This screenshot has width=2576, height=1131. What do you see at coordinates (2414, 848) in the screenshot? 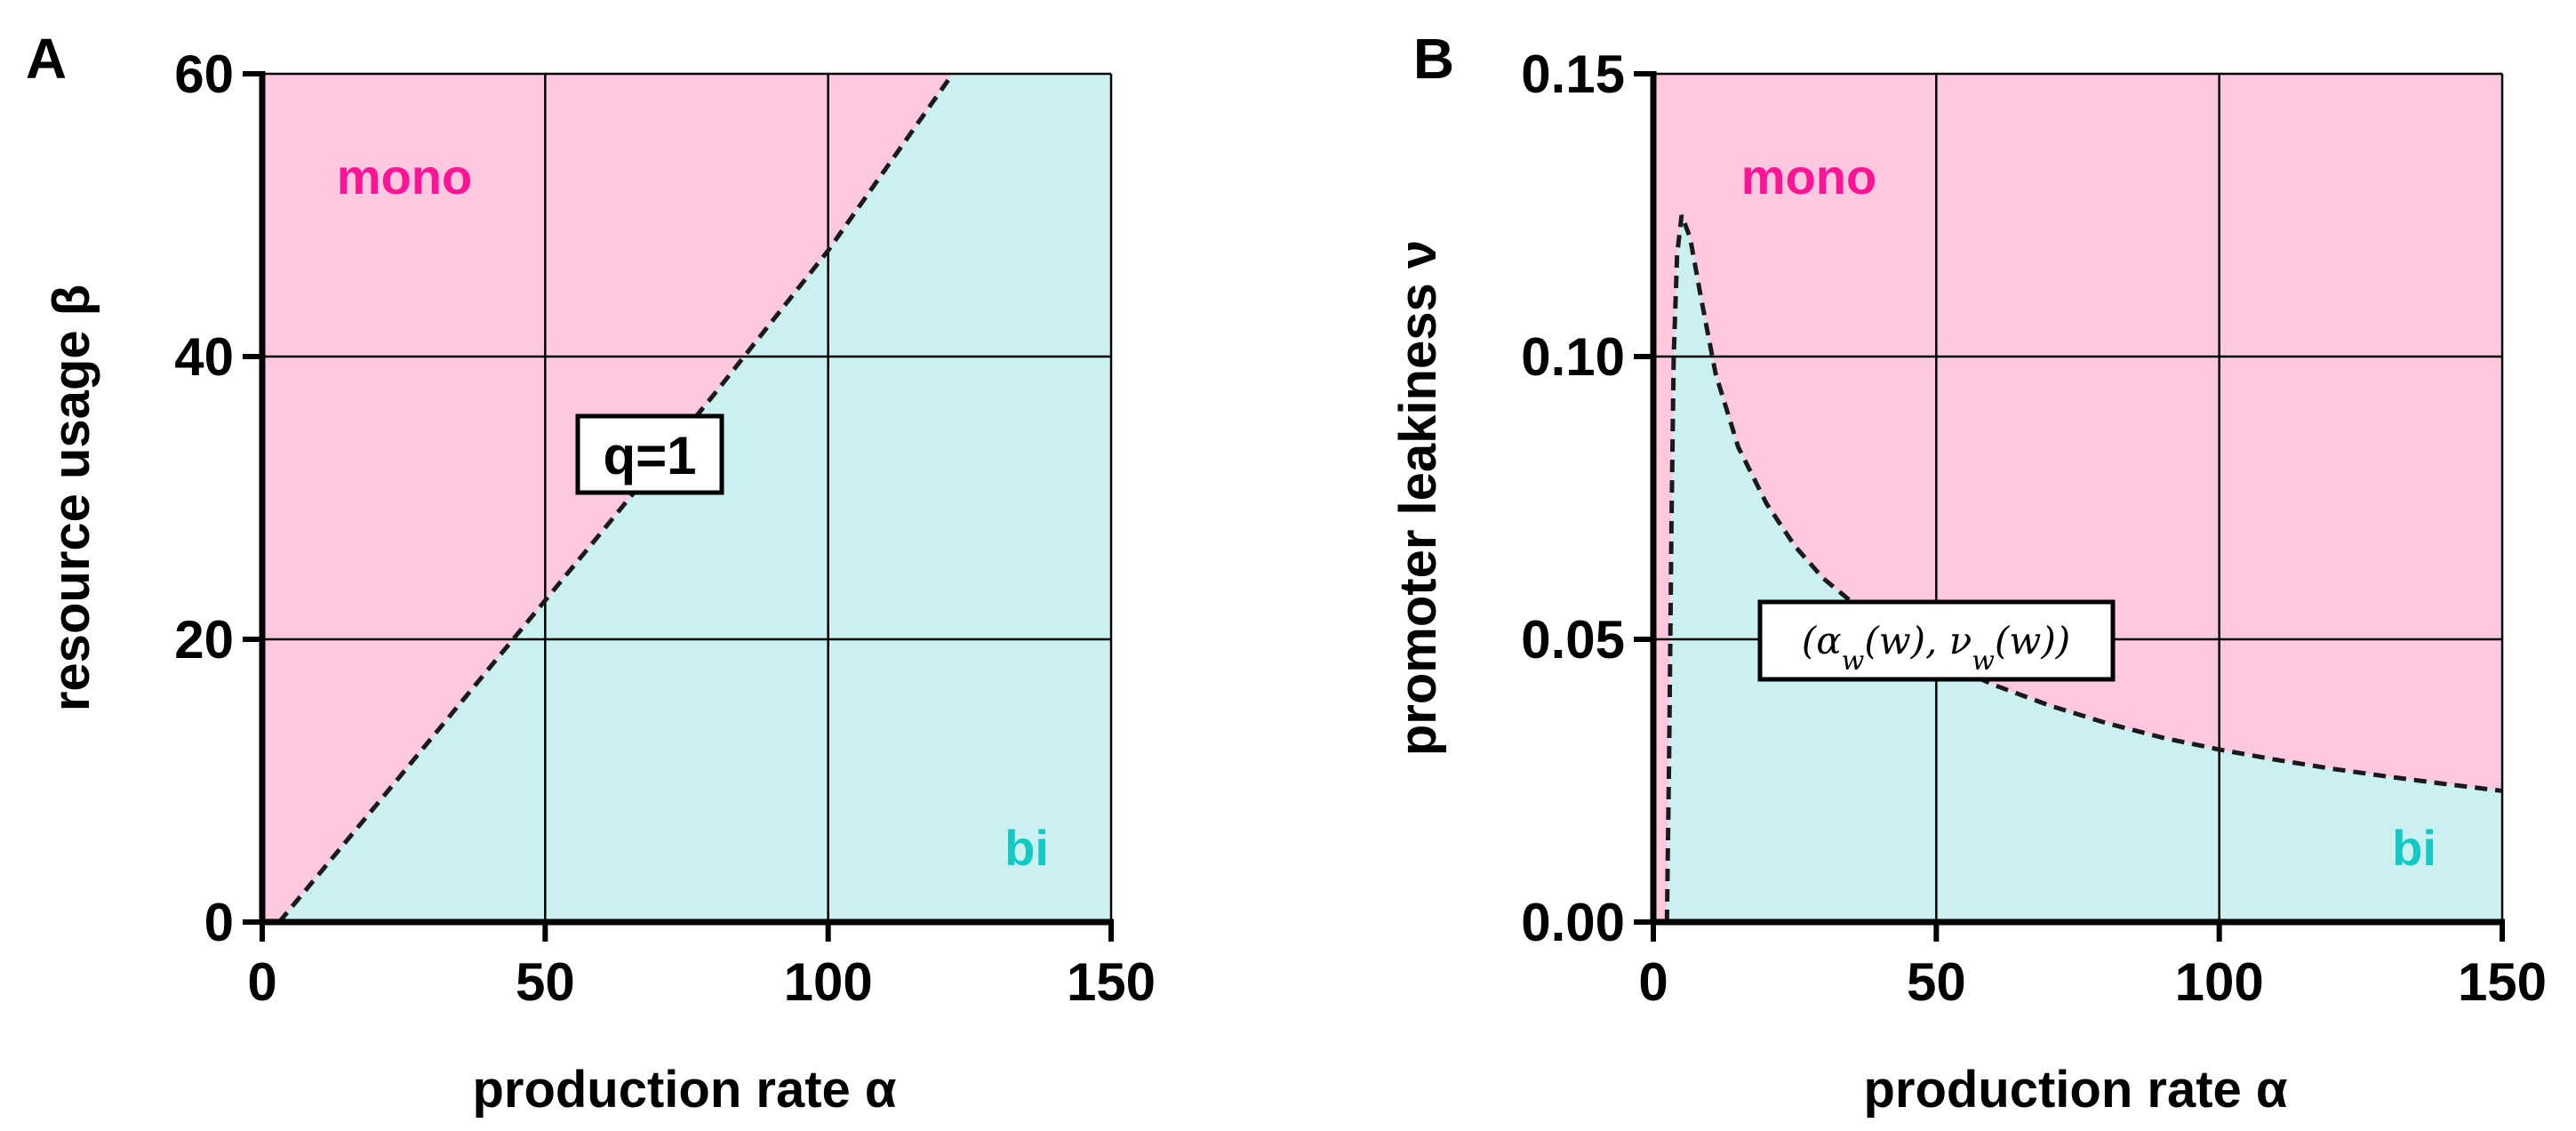
I see `region-label-bi-b: bi` at bounding box center [2414, 848].